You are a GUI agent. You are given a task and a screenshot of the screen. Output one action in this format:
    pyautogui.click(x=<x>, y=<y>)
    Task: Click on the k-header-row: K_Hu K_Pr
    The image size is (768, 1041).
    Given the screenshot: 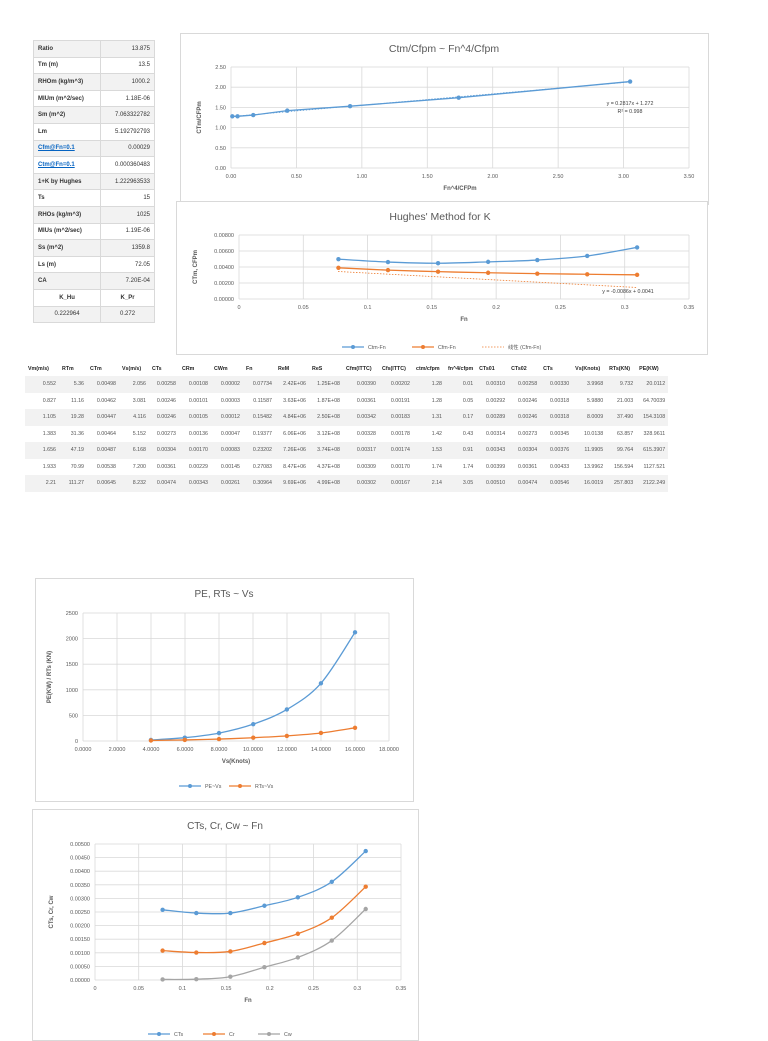 What is the action you would take?
    pyautogui.click(x=93, y=297)
    